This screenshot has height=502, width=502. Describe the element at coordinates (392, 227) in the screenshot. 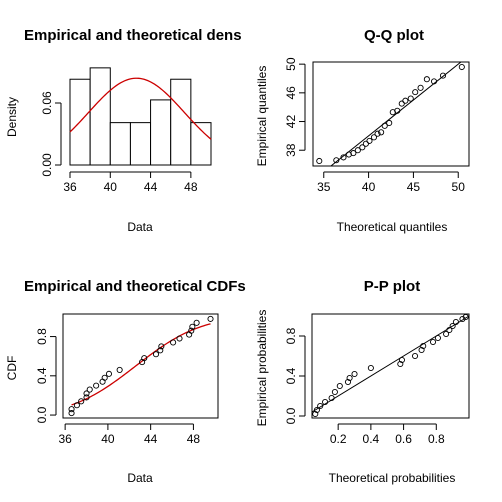

I see `qq-x-axis-label: Theoretical quantiles` at that location.